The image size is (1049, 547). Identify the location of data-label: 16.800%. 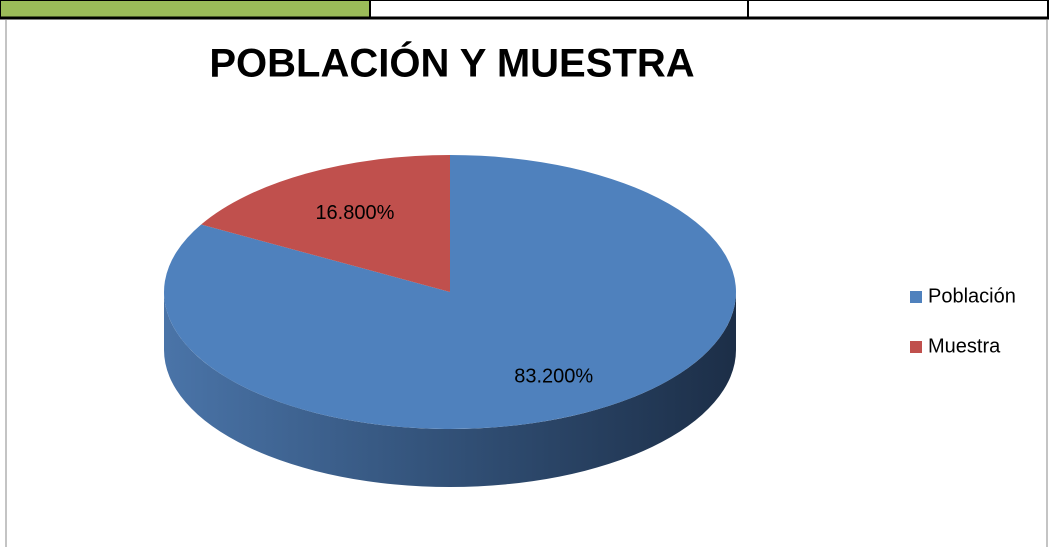
(354, 213).